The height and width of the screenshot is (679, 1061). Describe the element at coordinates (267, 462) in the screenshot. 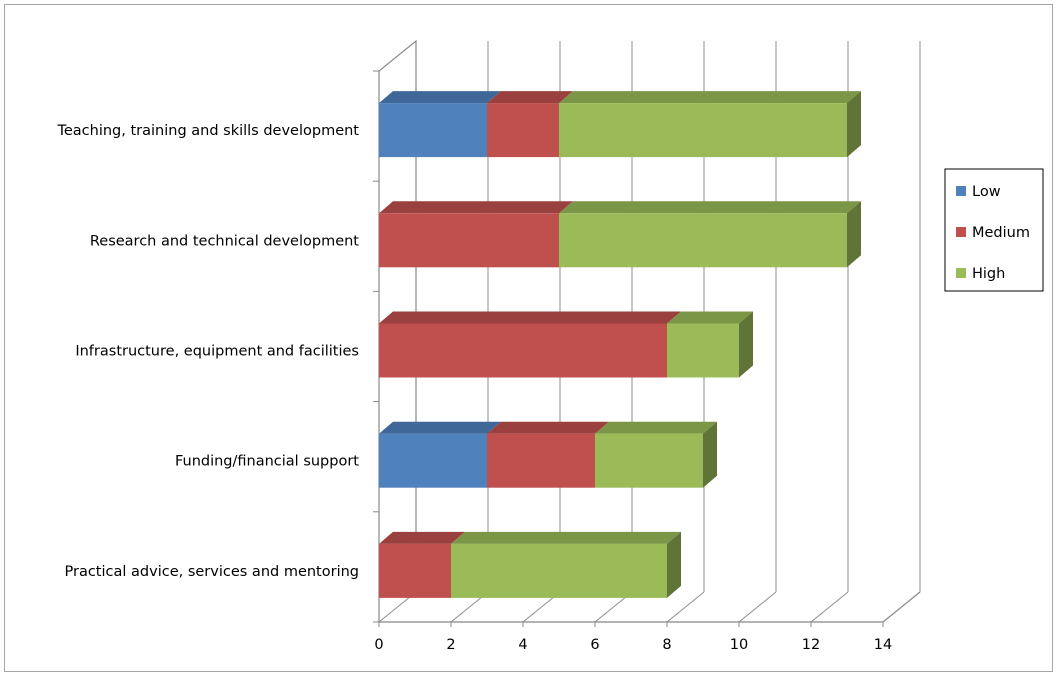

I see `category-label: Funding/financial support` at that location.